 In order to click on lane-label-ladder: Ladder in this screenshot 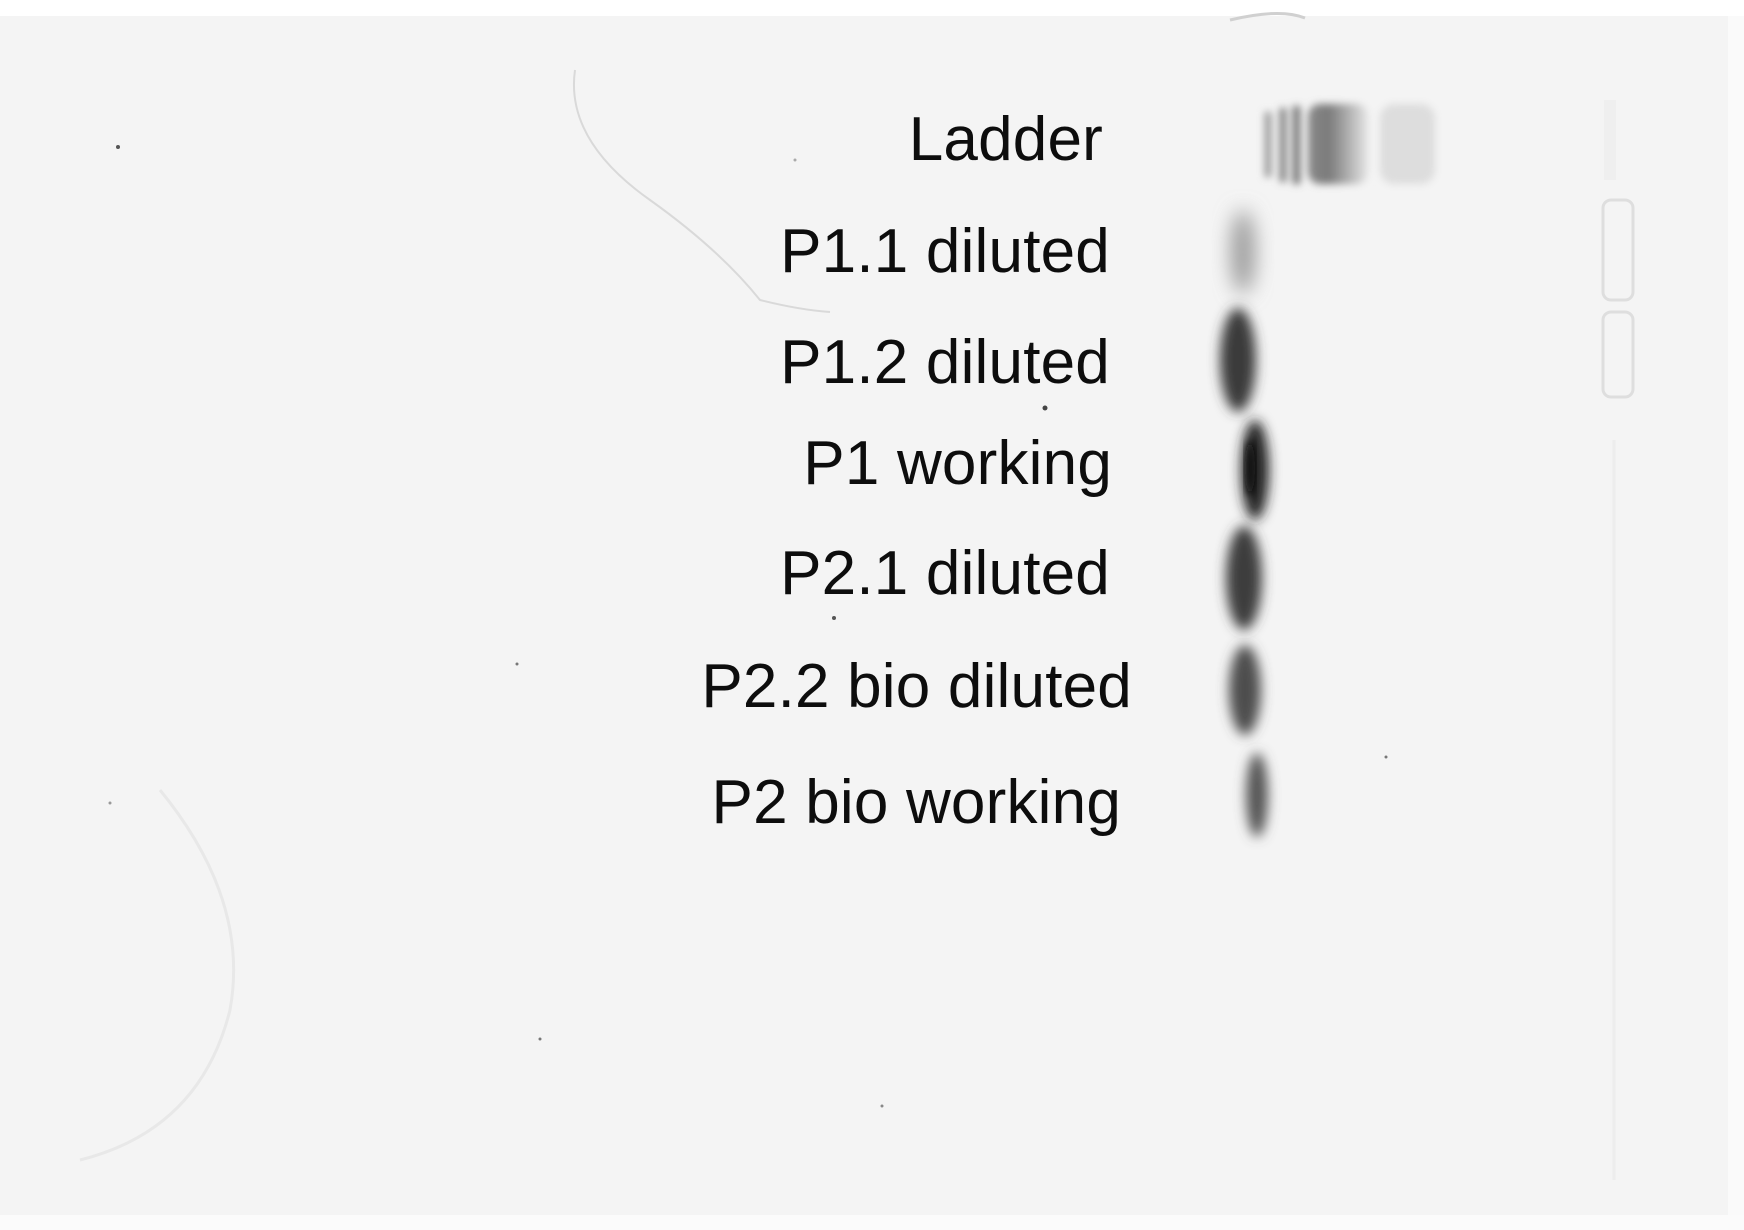, I will do `click(1005, 139)`.